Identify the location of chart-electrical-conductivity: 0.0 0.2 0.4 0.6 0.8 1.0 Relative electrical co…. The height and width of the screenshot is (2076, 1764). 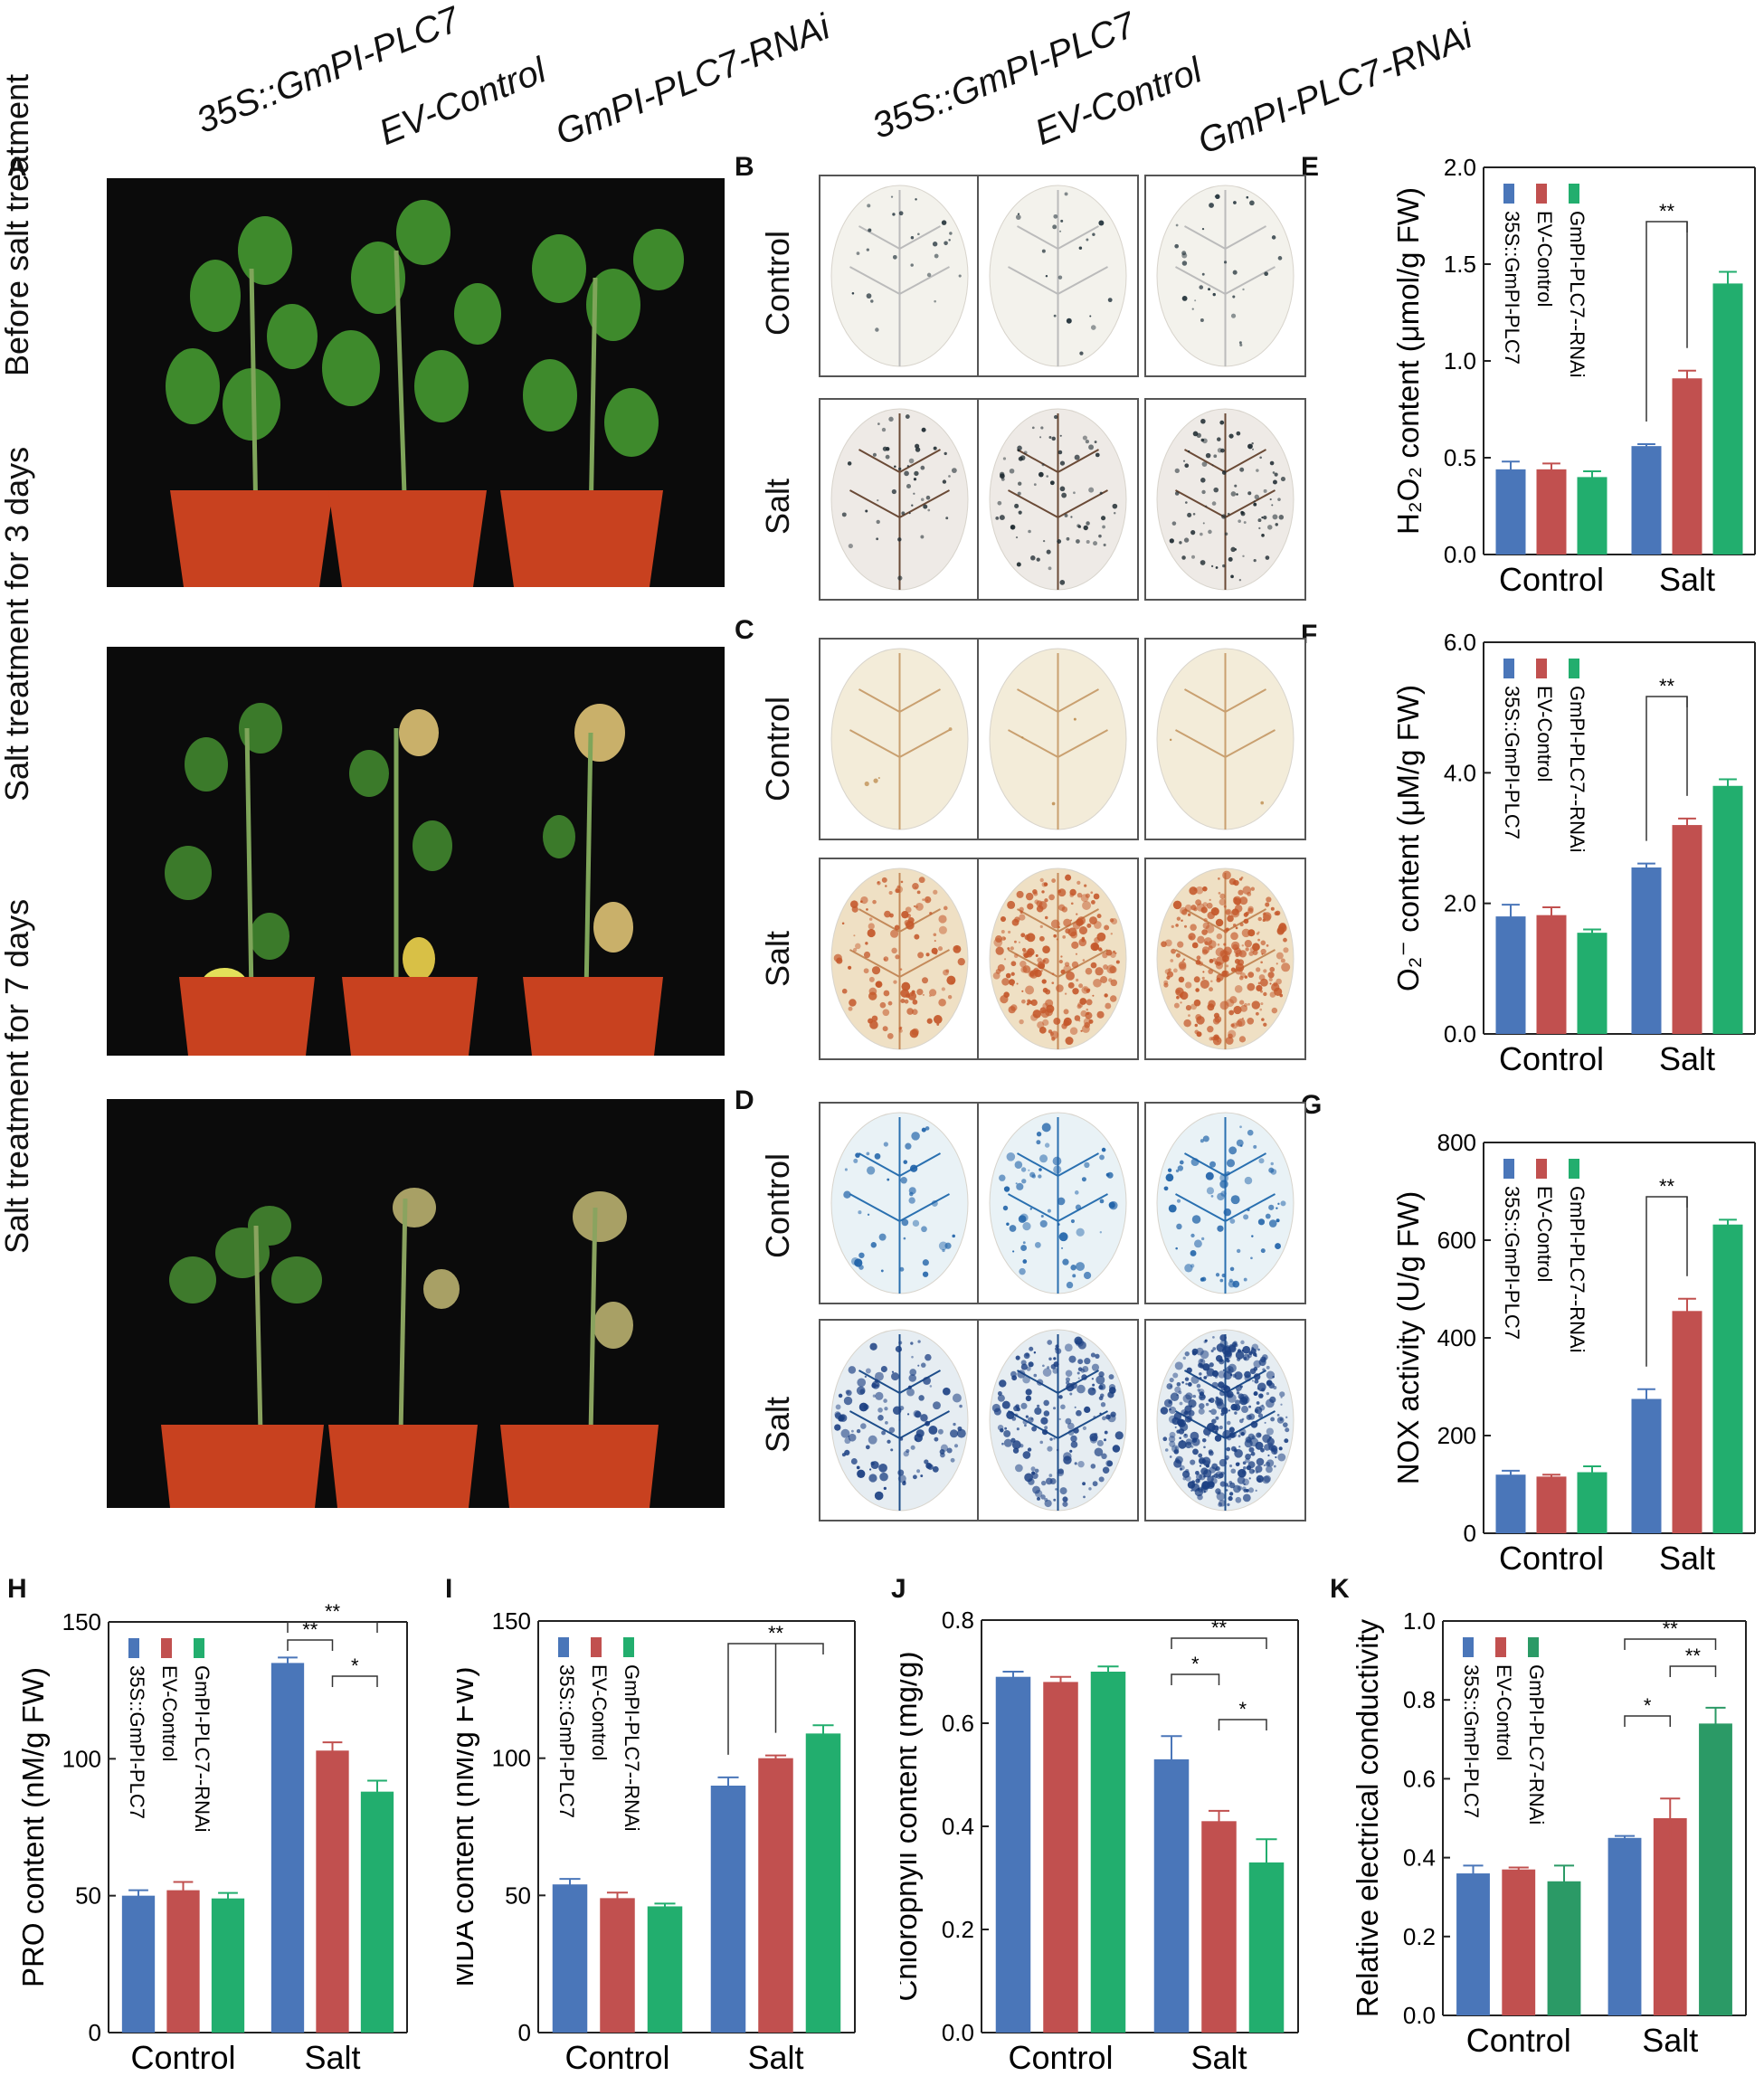
(1549, 1833).